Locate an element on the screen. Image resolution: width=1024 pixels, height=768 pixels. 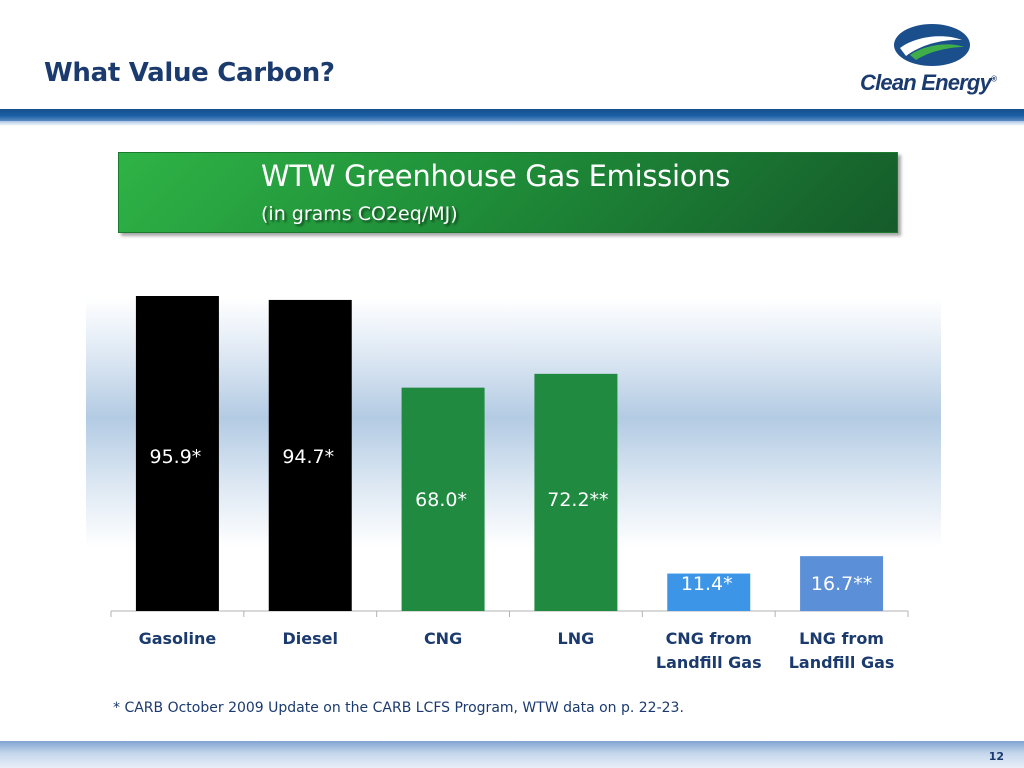
footer-bar: 12 is located at coordinates (512, 754).